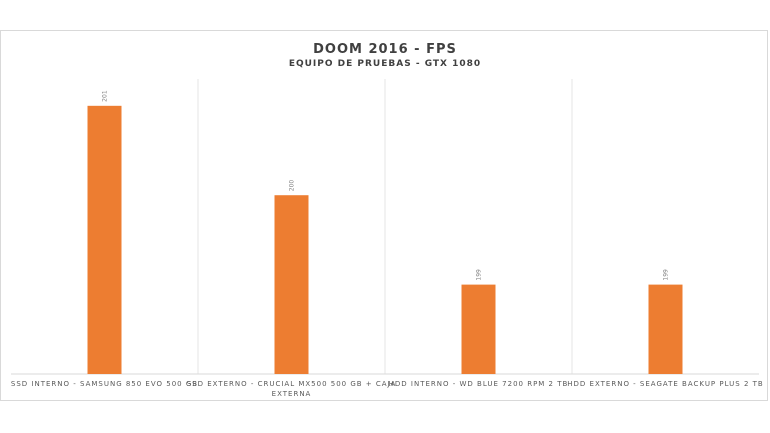 This screenshot has width=770, height=433. Describe the element at coordinates (385, 49) in the screenshot. I see `chart-title: DOOM 2016 - FPS` at that location.